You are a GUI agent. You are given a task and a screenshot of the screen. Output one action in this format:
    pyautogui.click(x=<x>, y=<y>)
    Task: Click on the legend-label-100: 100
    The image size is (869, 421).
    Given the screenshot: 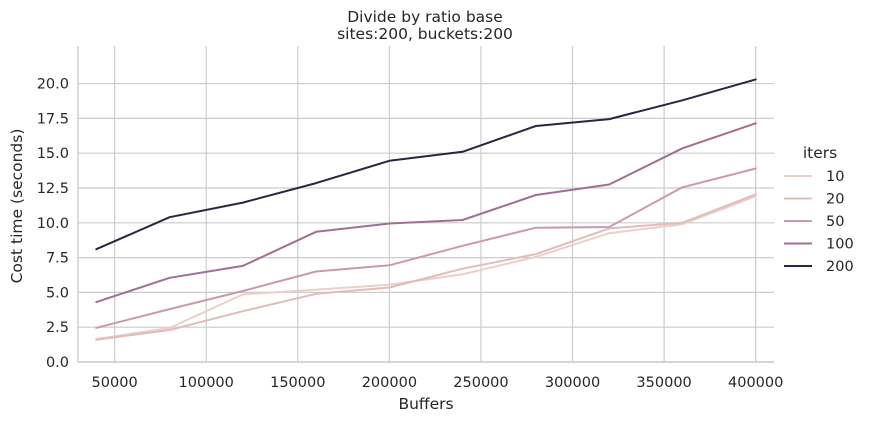 What is the action you would take?
    pyautogui.click(x=840, y=245)
    